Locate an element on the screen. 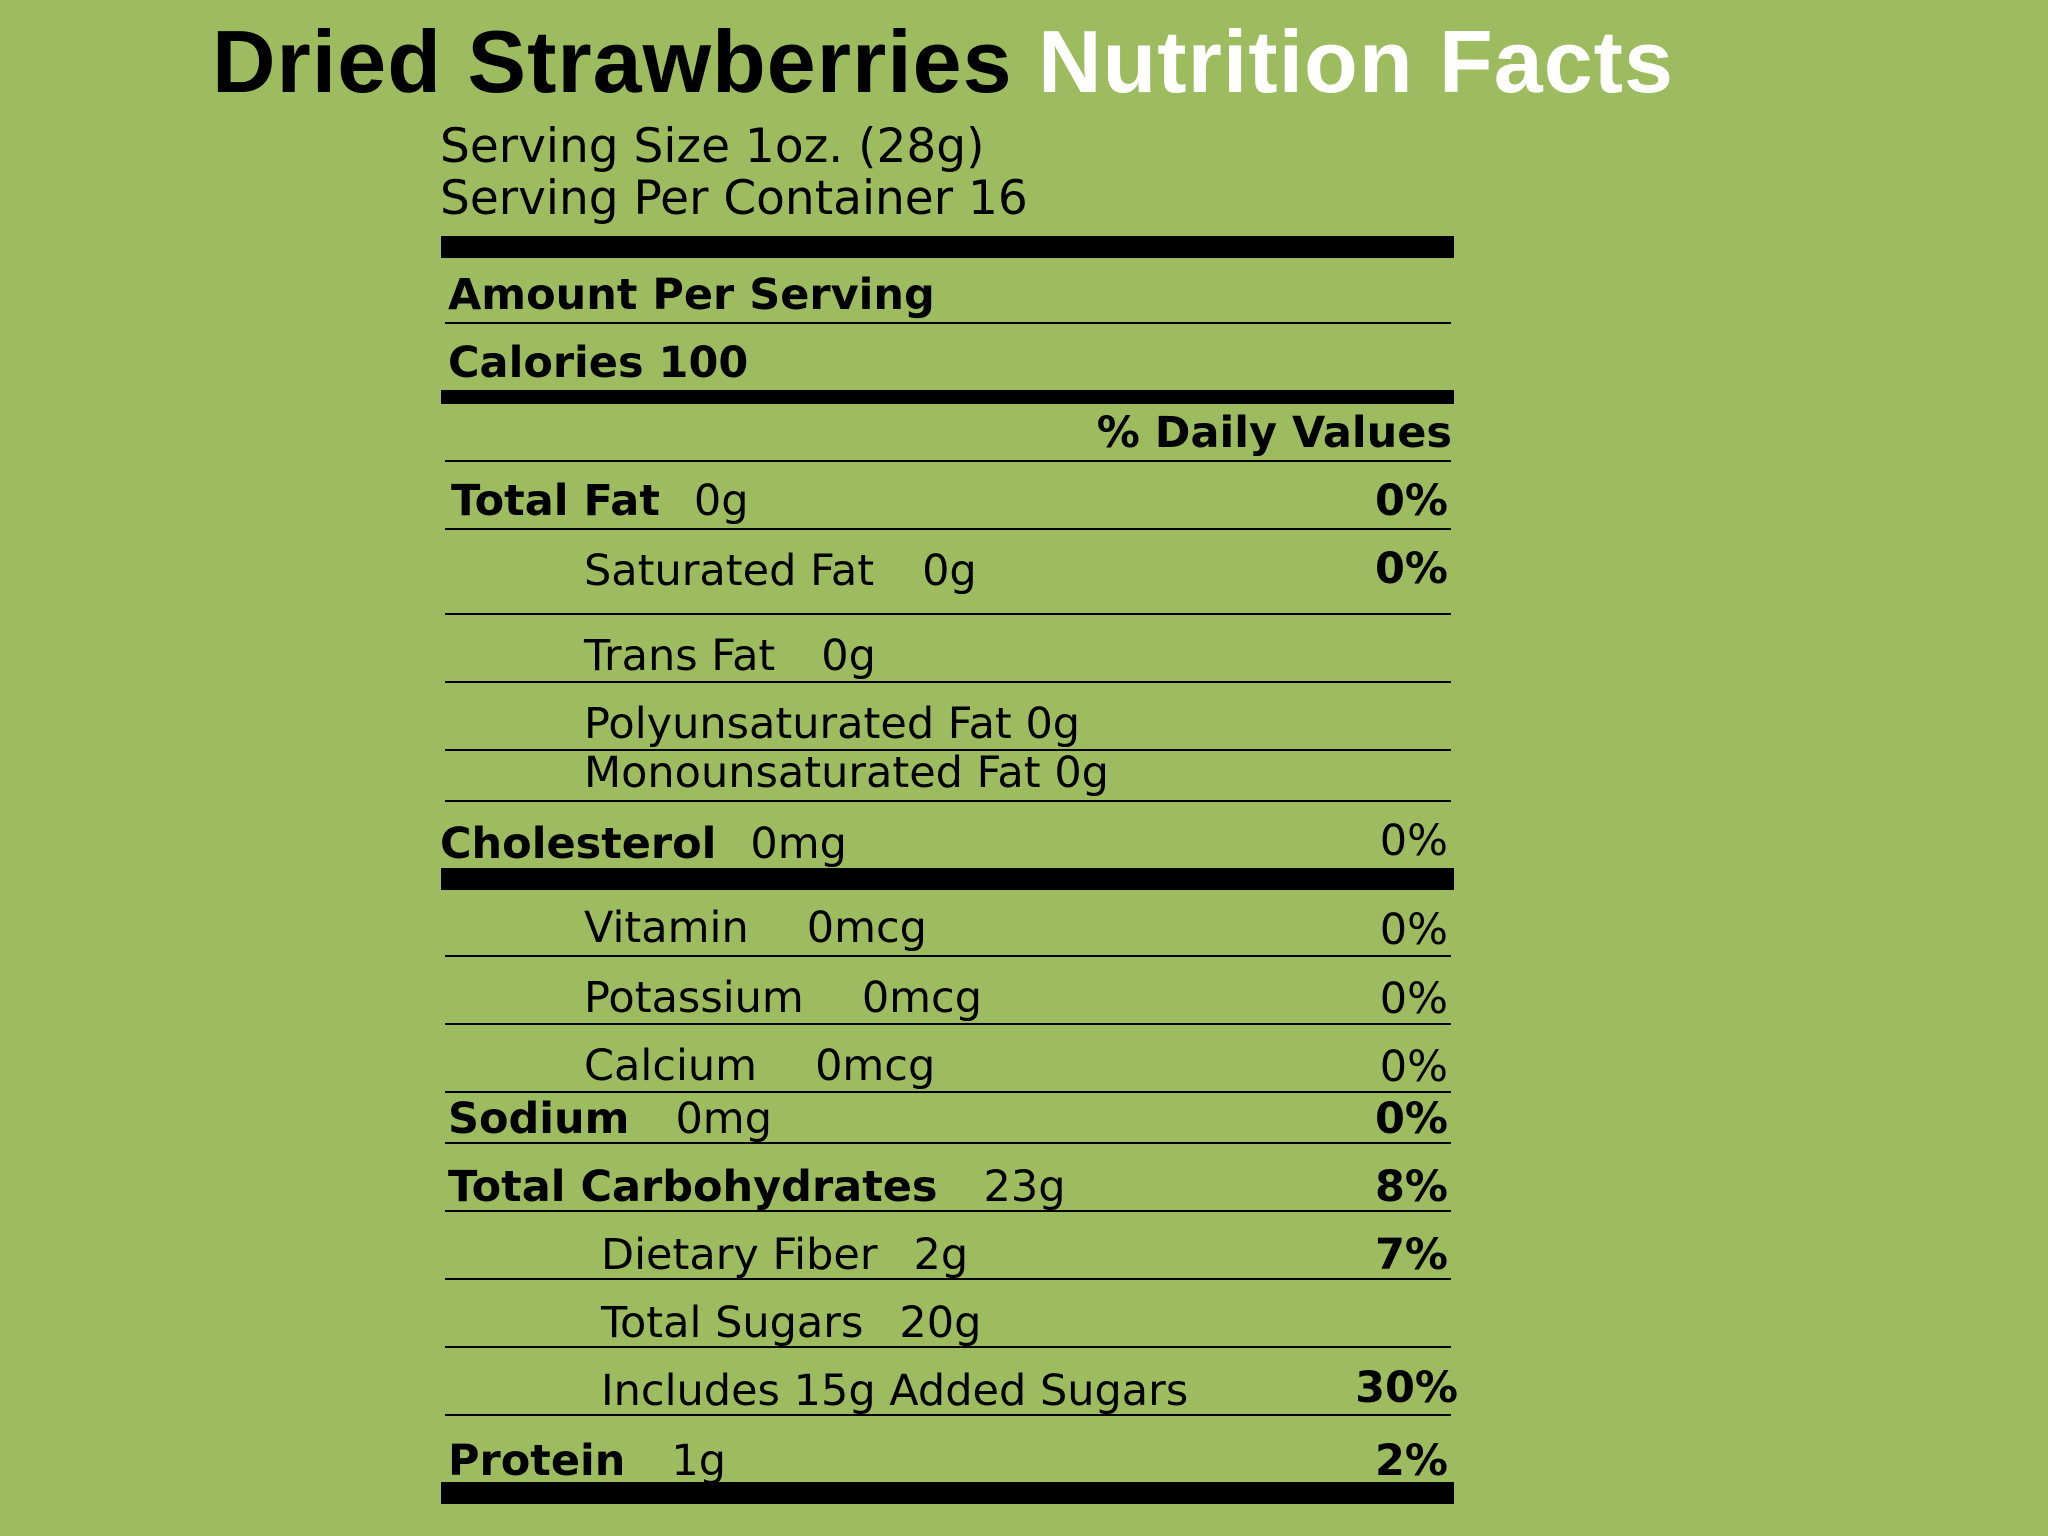  sodium-row: Sodium 0mg is located at coordinates (610, 1119).